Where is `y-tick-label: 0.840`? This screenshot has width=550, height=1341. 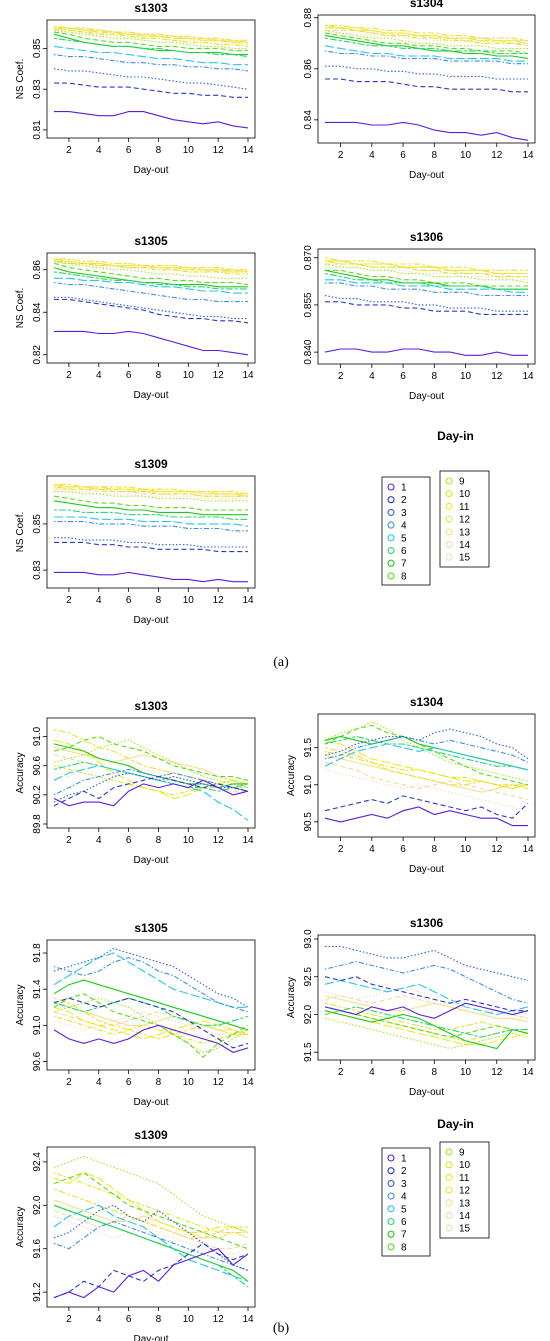
y-tick-label: 0.840 is located at coordinates (308, 351).